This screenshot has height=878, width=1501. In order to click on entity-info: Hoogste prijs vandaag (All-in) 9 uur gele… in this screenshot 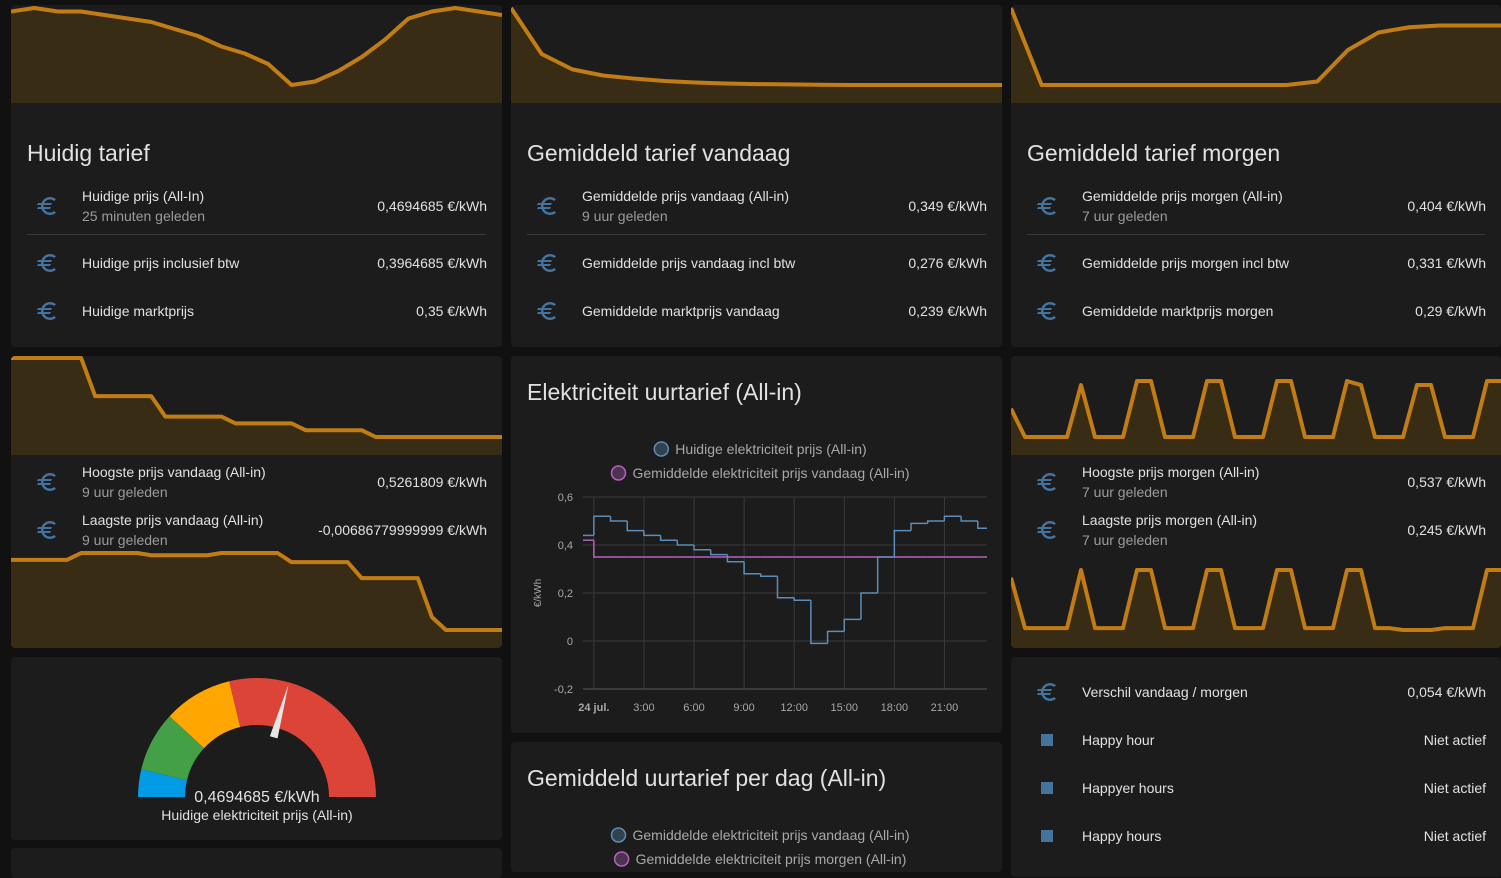, I will do `click(229, 482)`.